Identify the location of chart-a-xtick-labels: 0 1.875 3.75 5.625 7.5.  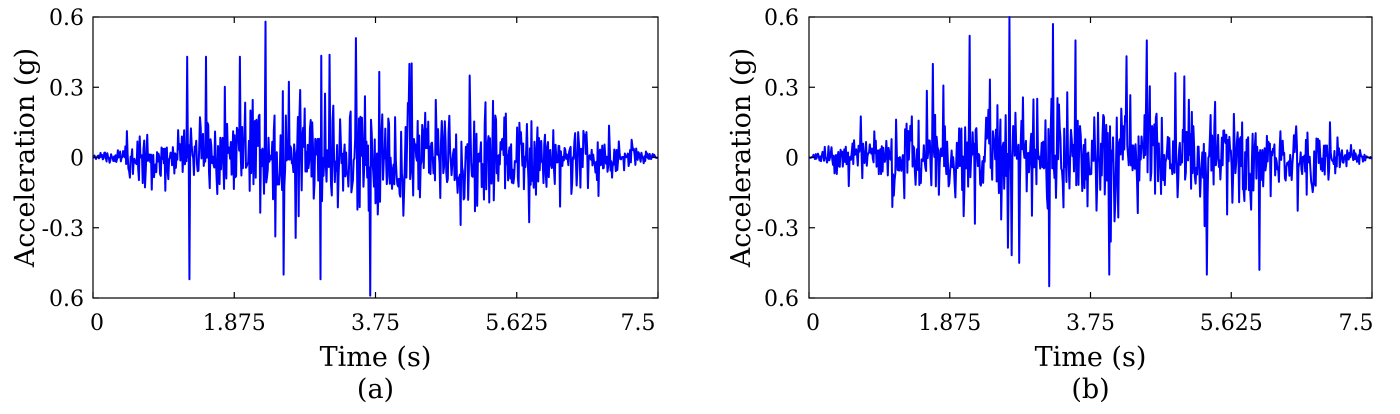
(373, 323).